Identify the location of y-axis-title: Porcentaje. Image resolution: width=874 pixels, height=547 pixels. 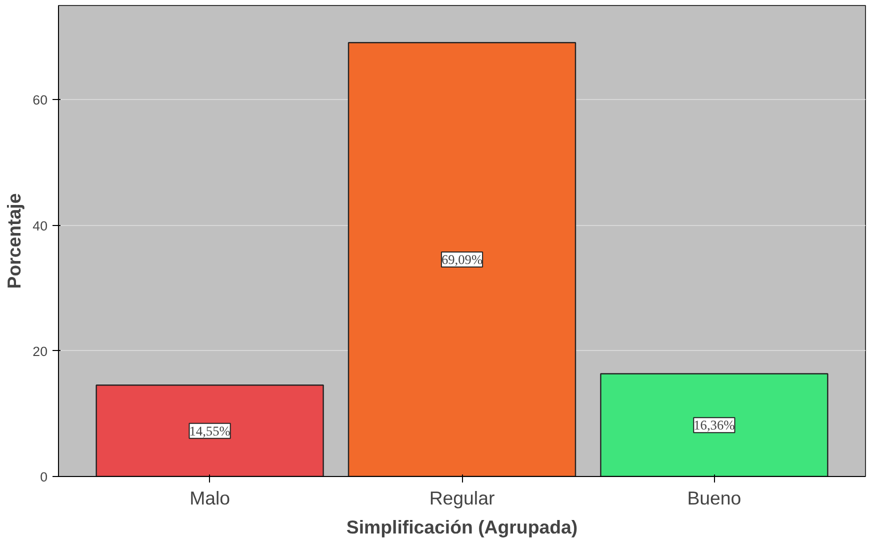
(14, 241).